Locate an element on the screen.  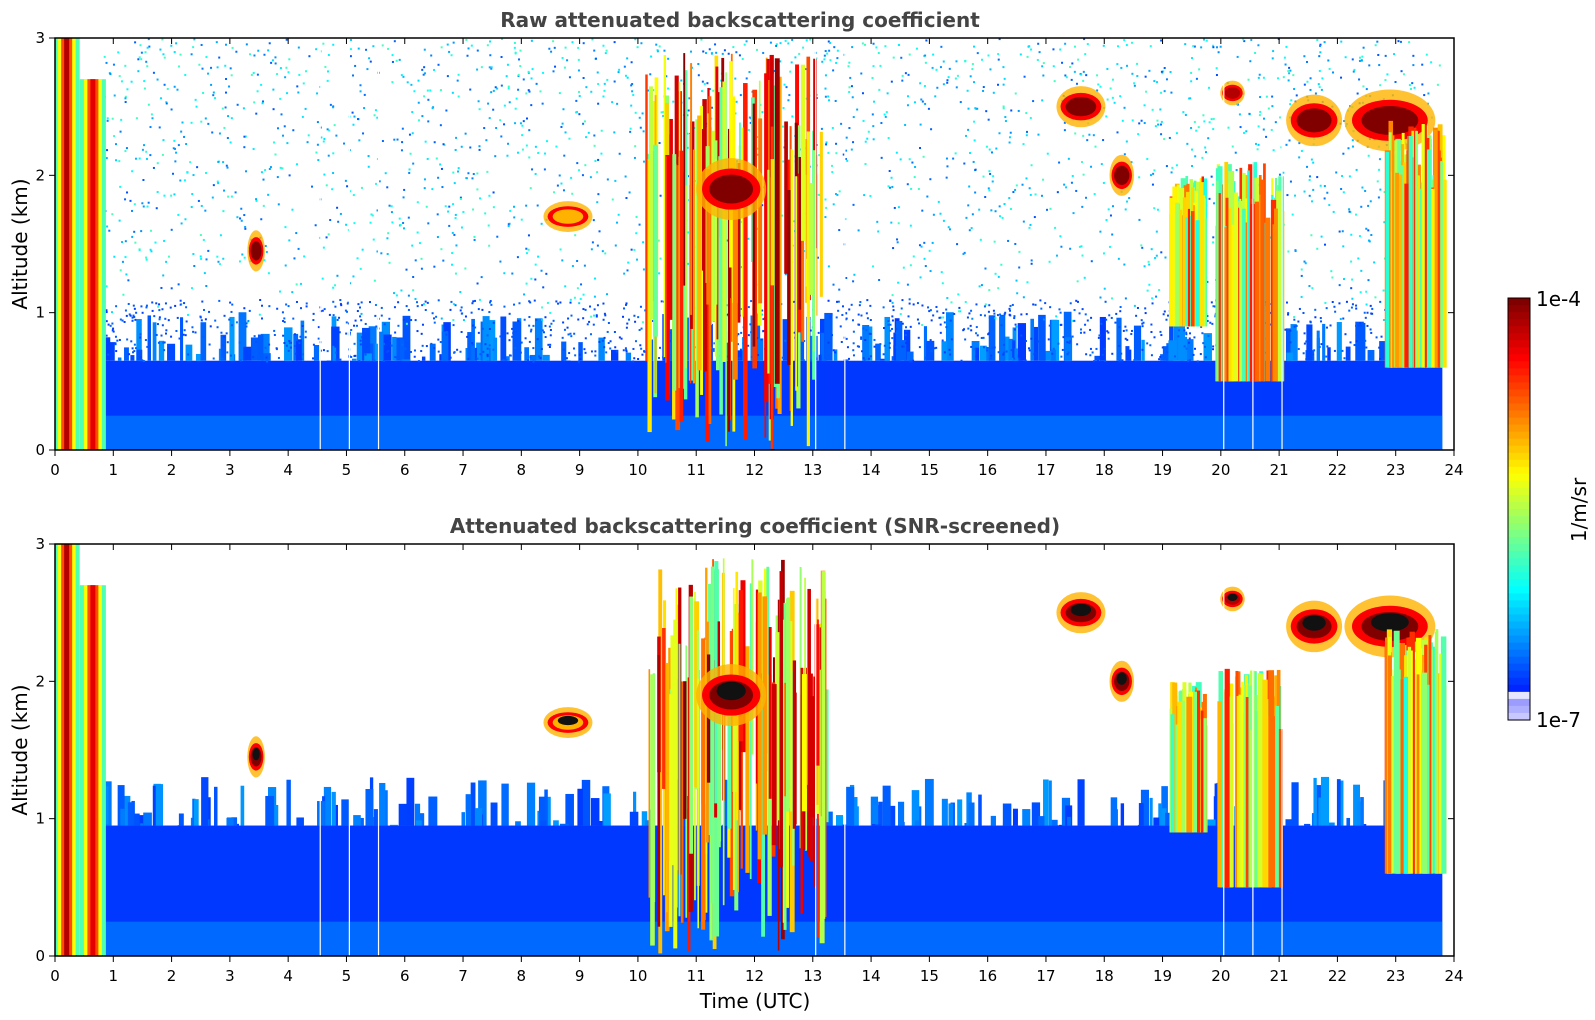
x-tick-label: 18 is located at coordinates (1104, 976).